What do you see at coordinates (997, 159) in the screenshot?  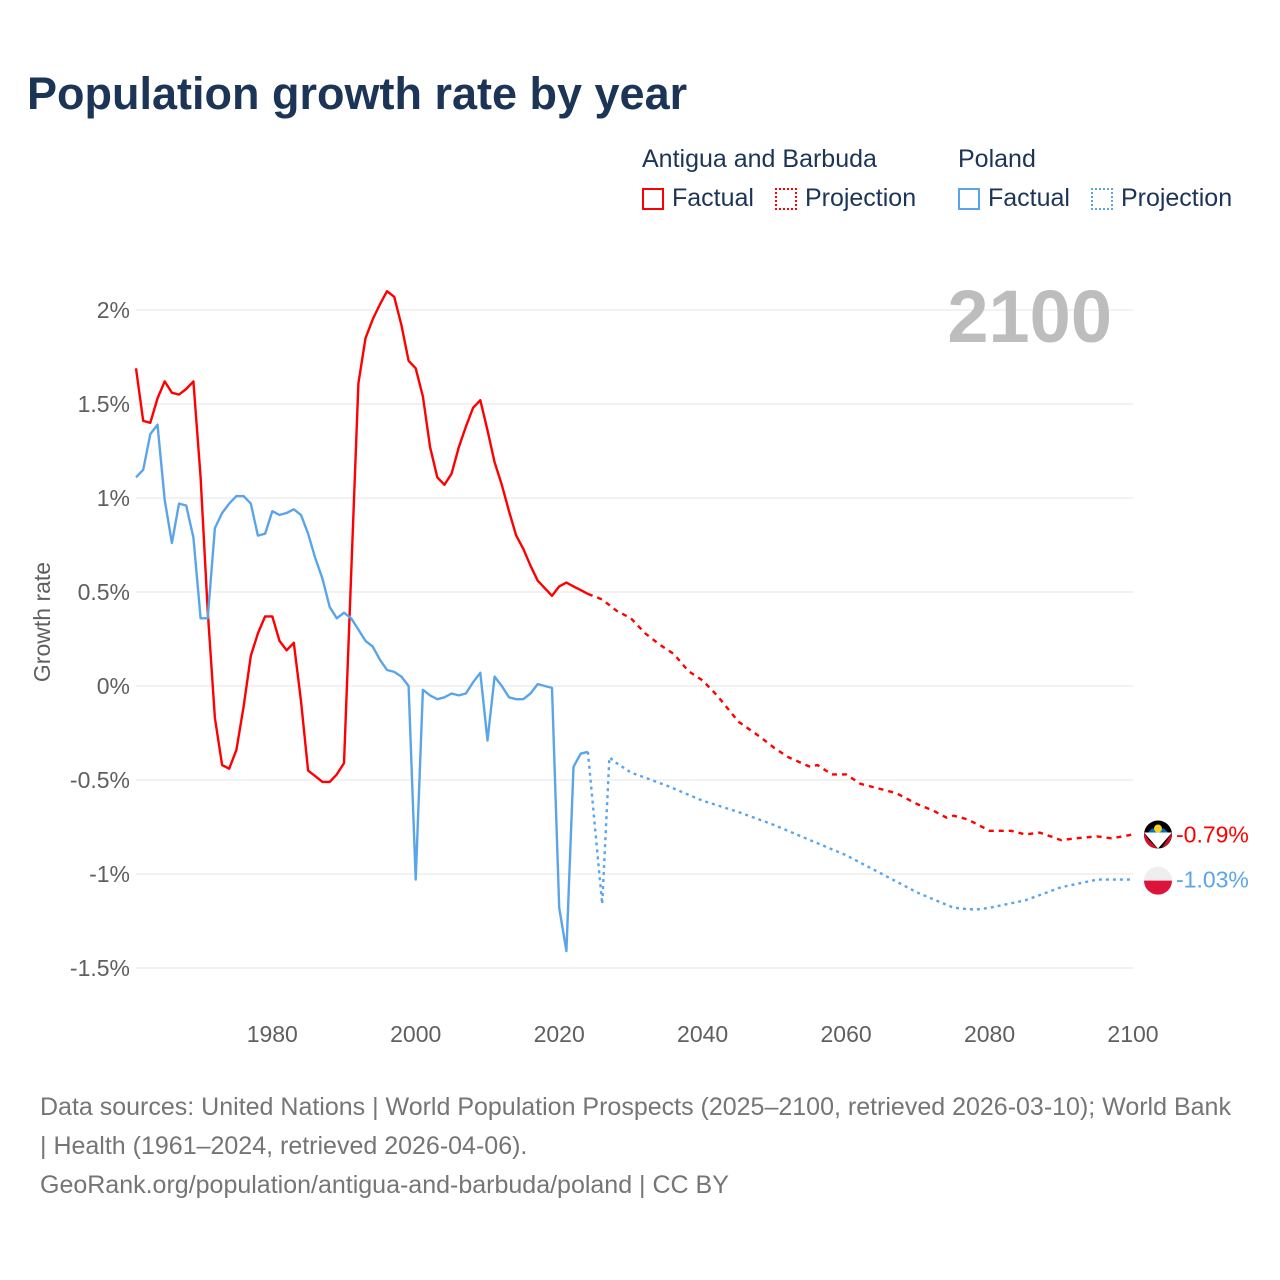 I see `legend-group-name: Poland` at bounding box center [997, 159].